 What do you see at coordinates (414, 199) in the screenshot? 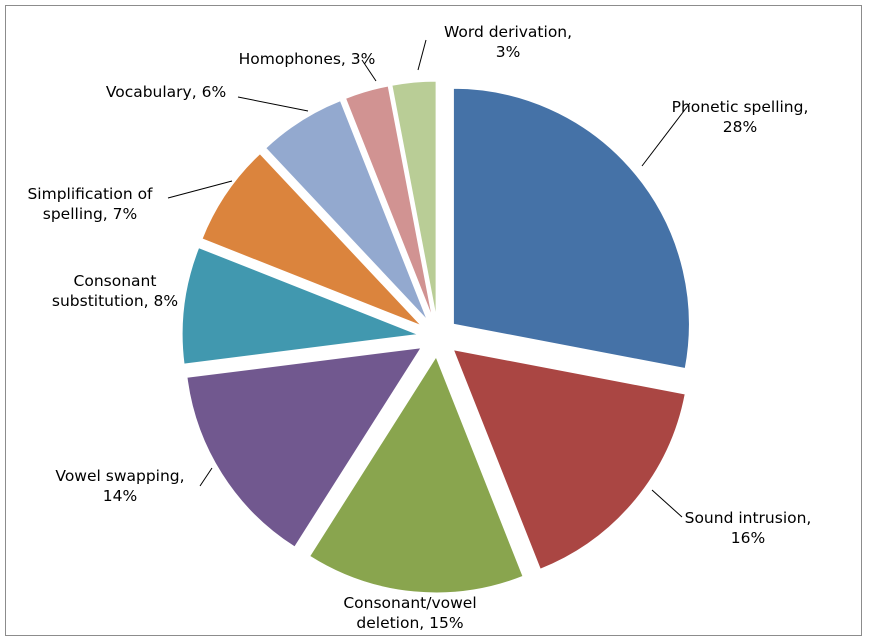
I see `pie-slice-word-derivation` at bounding box center [414, 199].